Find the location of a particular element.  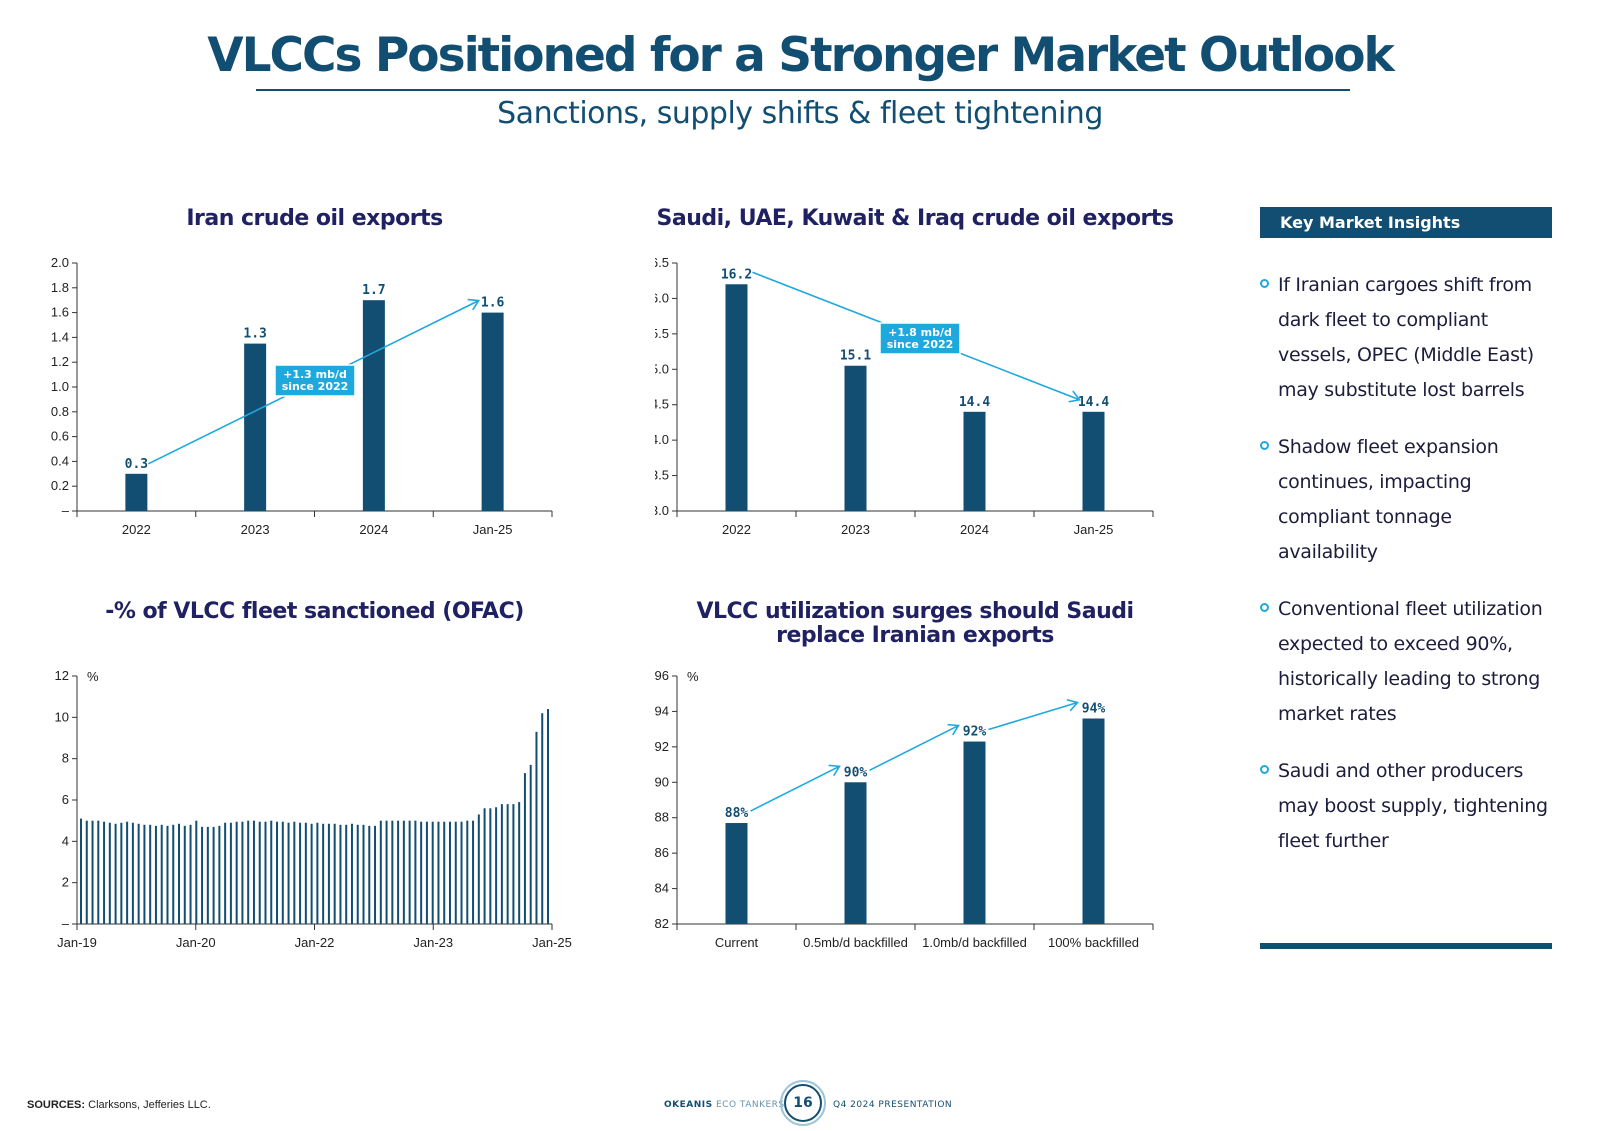

sources-text: Clarksons, Jefferies LLC. is located at coordinates (149, 1105).